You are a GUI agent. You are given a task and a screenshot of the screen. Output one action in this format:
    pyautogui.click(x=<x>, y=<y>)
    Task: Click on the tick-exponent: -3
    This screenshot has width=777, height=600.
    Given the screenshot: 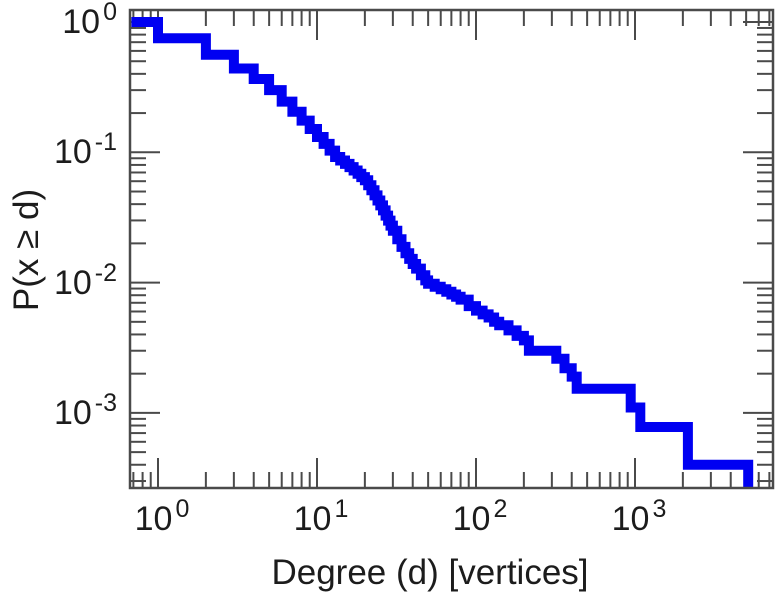 What is the action you would take?
    pyautogui.click(x=105, y=402)
    